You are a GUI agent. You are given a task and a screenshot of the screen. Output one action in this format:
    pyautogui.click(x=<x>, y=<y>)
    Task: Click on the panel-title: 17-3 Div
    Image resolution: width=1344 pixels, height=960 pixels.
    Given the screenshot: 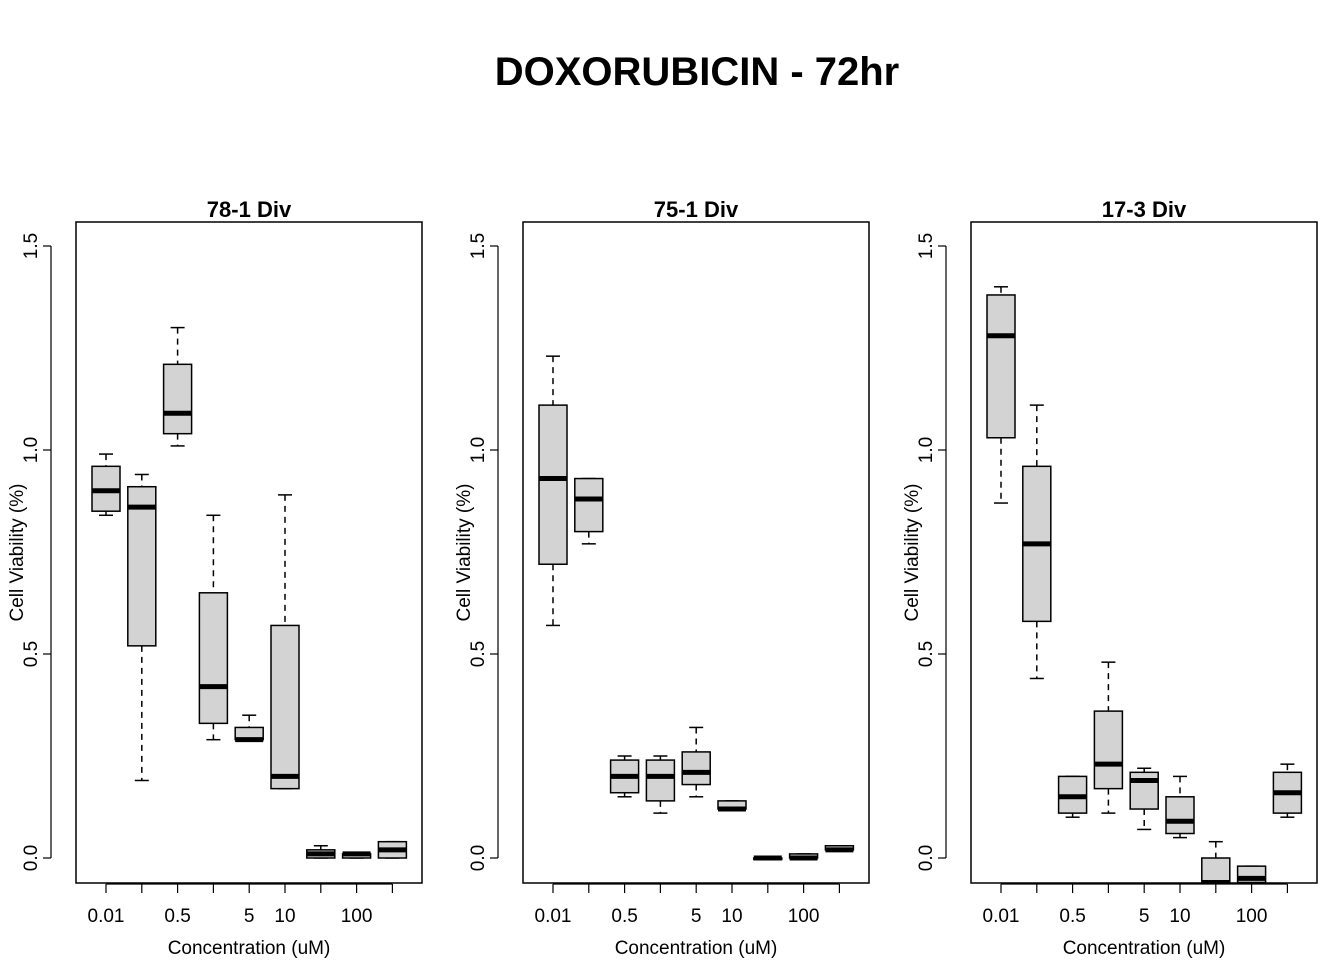 What is the action you would take?
    pyautogui.click(x=1144, y=209)
    